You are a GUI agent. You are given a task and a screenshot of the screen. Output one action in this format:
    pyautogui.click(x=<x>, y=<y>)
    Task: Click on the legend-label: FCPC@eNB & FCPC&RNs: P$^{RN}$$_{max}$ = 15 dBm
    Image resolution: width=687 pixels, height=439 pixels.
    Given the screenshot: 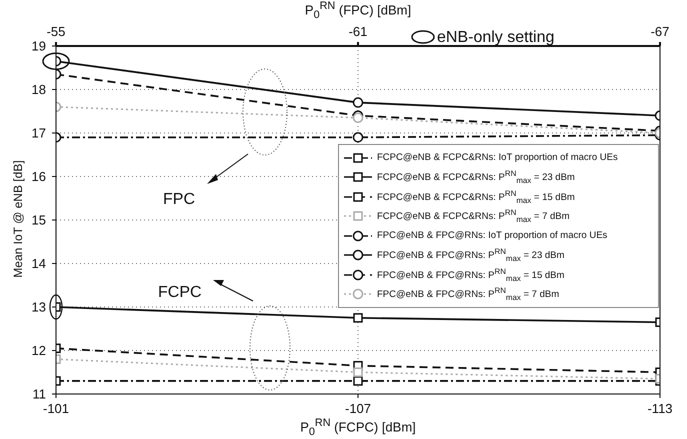 What is the action you would take?
    pyautogui.click(x=476, y=196)
    